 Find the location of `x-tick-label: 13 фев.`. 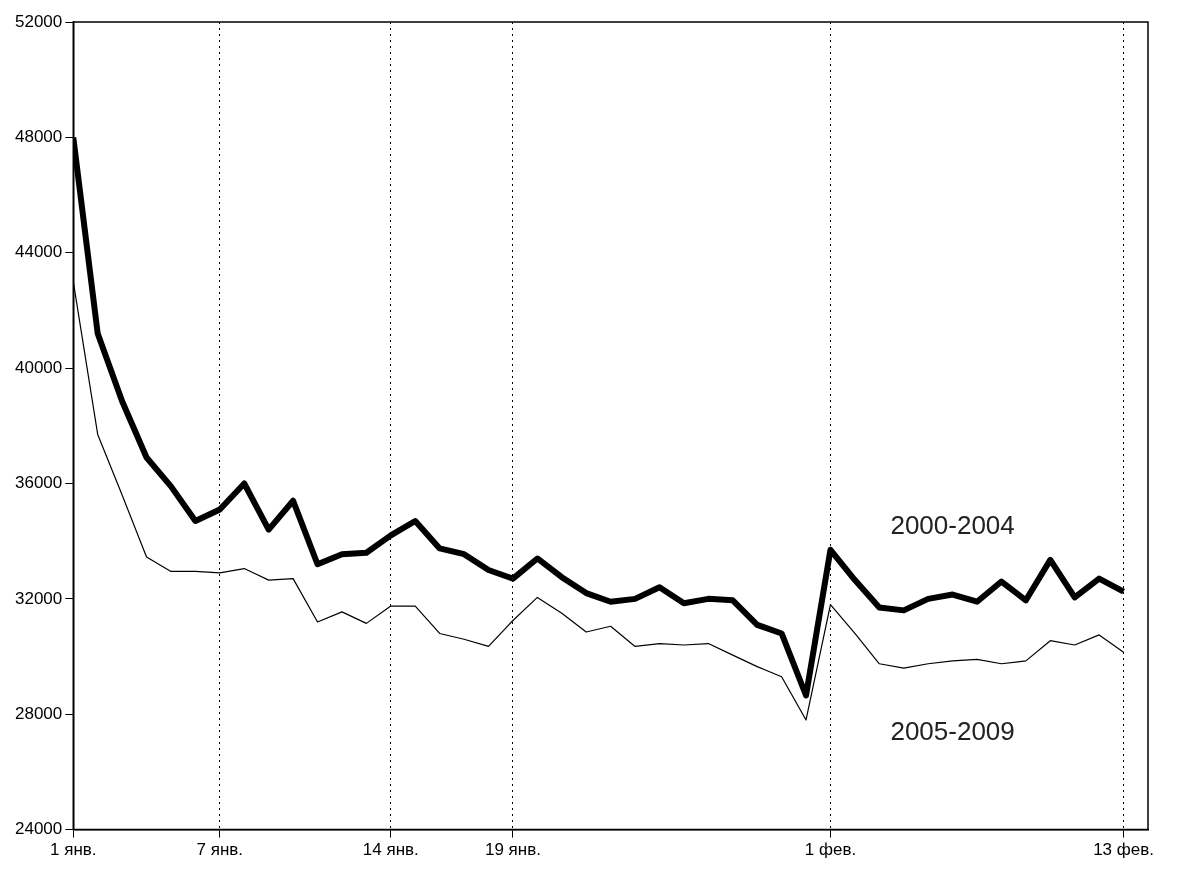

x-tick-label: 13 фев. is located at coordinates (1123, 850).